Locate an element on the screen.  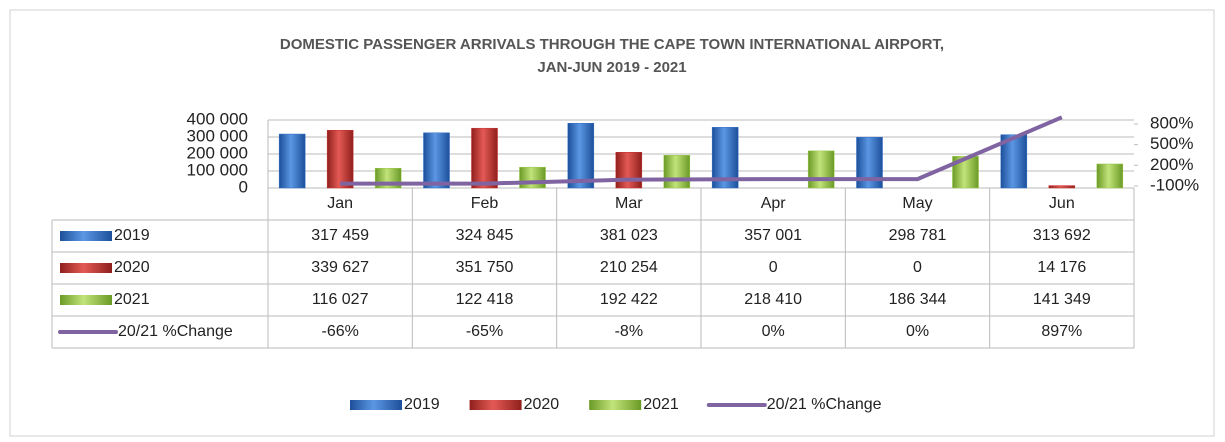
table-cell: 141 349 is located at coordinates (1062, 299).